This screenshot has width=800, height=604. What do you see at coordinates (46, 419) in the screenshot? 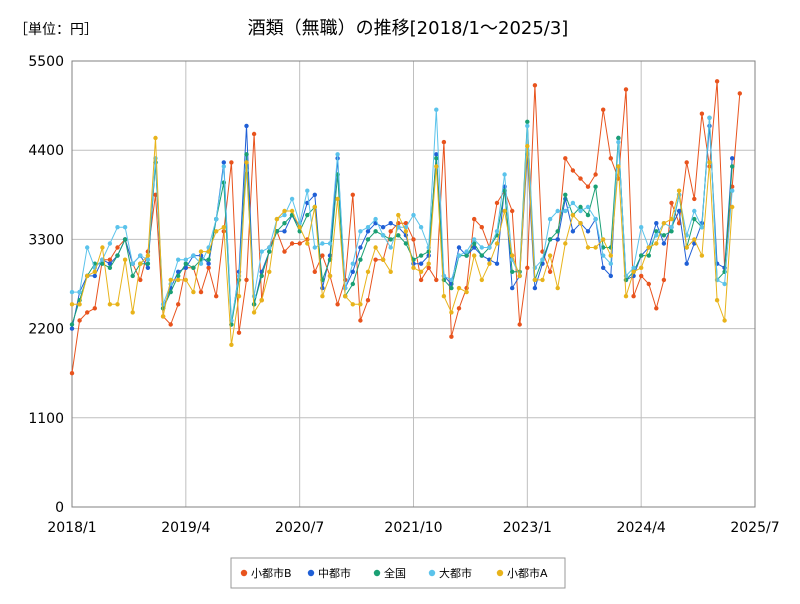
I see `y-tick-label: 1100` at bounding box center [46, 419].